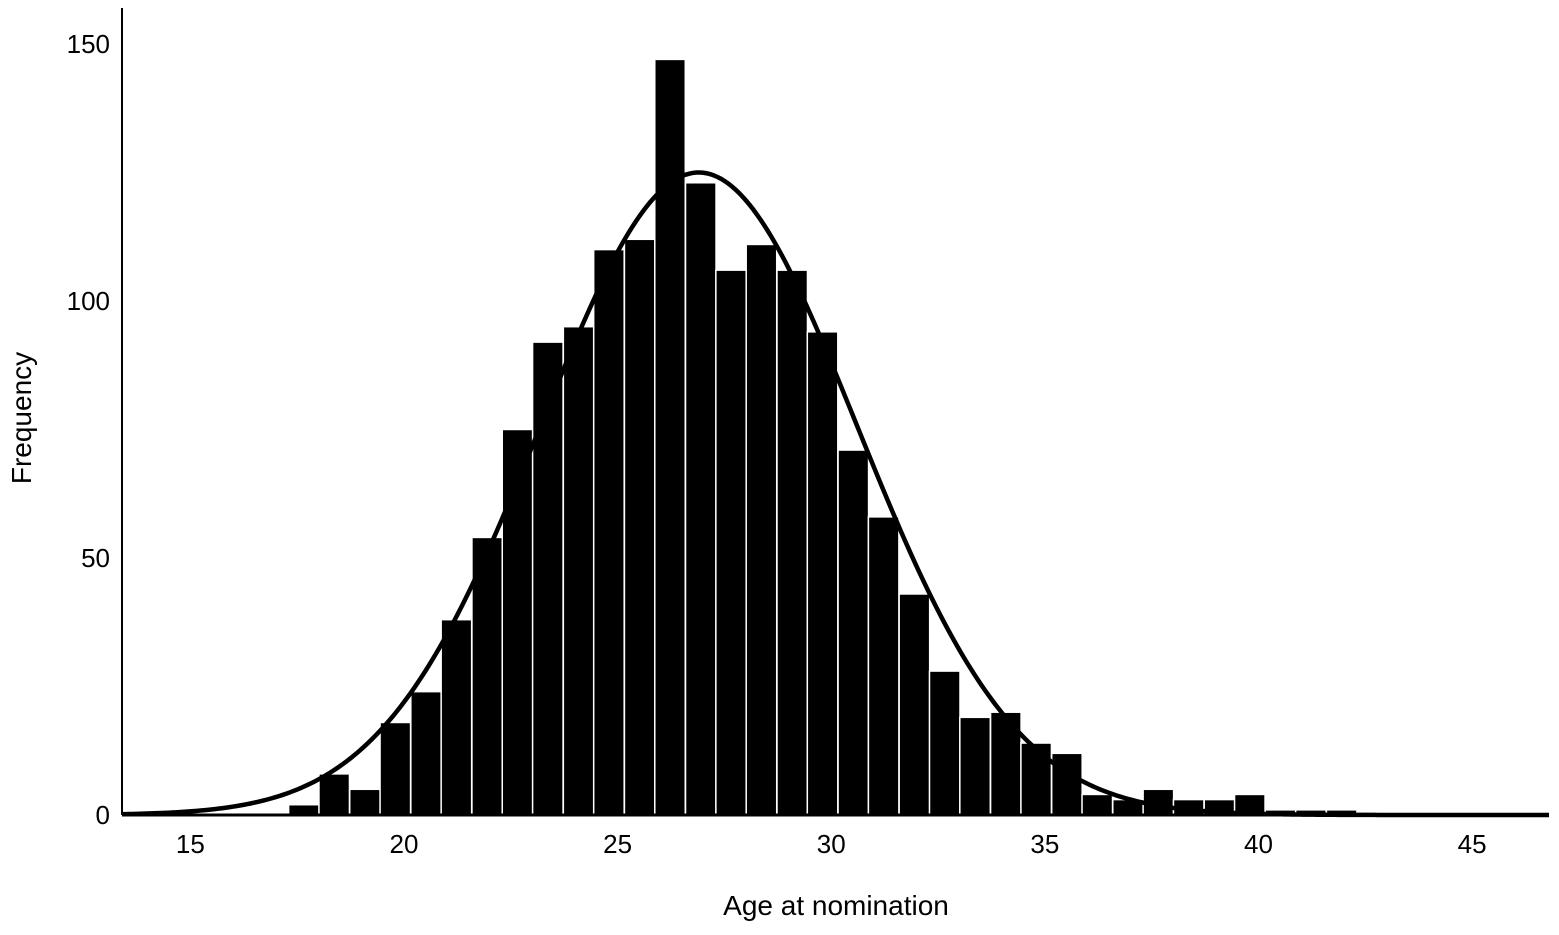 The width and height of the screenshot is (1559, 935). Describe the element at coordinates (21, 418) in the screenshot. I see `y-axis-title: Frequency` at that location.